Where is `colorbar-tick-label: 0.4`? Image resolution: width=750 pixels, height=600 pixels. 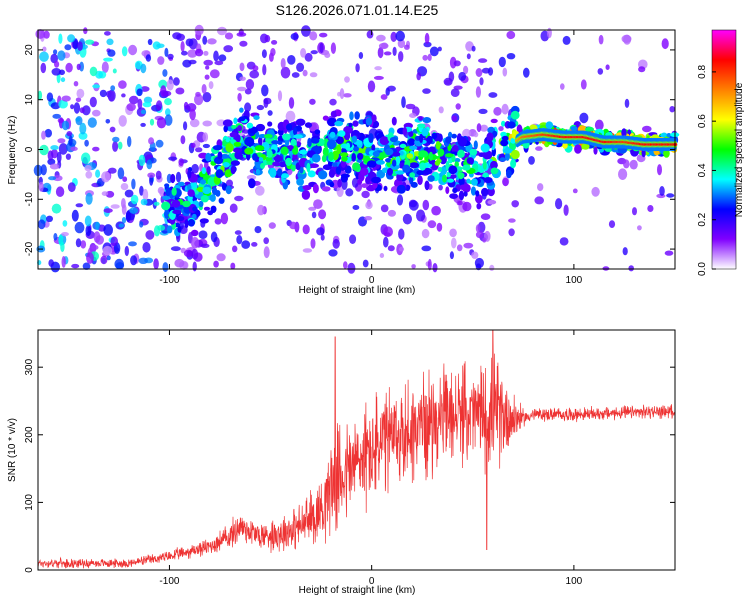 colorbar-tick-label: 0.4 is located at coordinates (702, 170).